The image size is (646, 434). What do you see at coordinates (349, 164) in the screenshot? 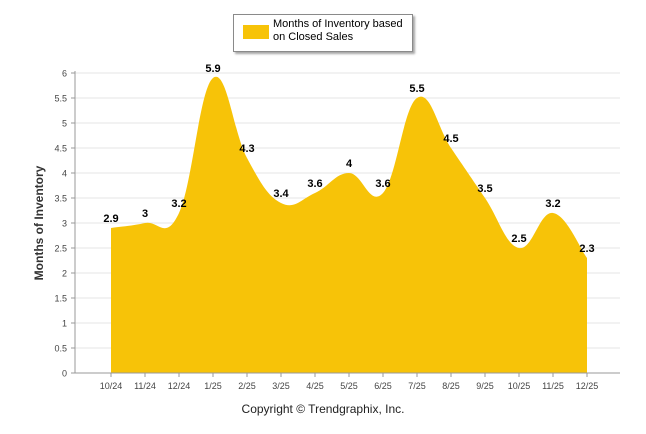
I see `data-label: 4` at bounding box center [349, 164].